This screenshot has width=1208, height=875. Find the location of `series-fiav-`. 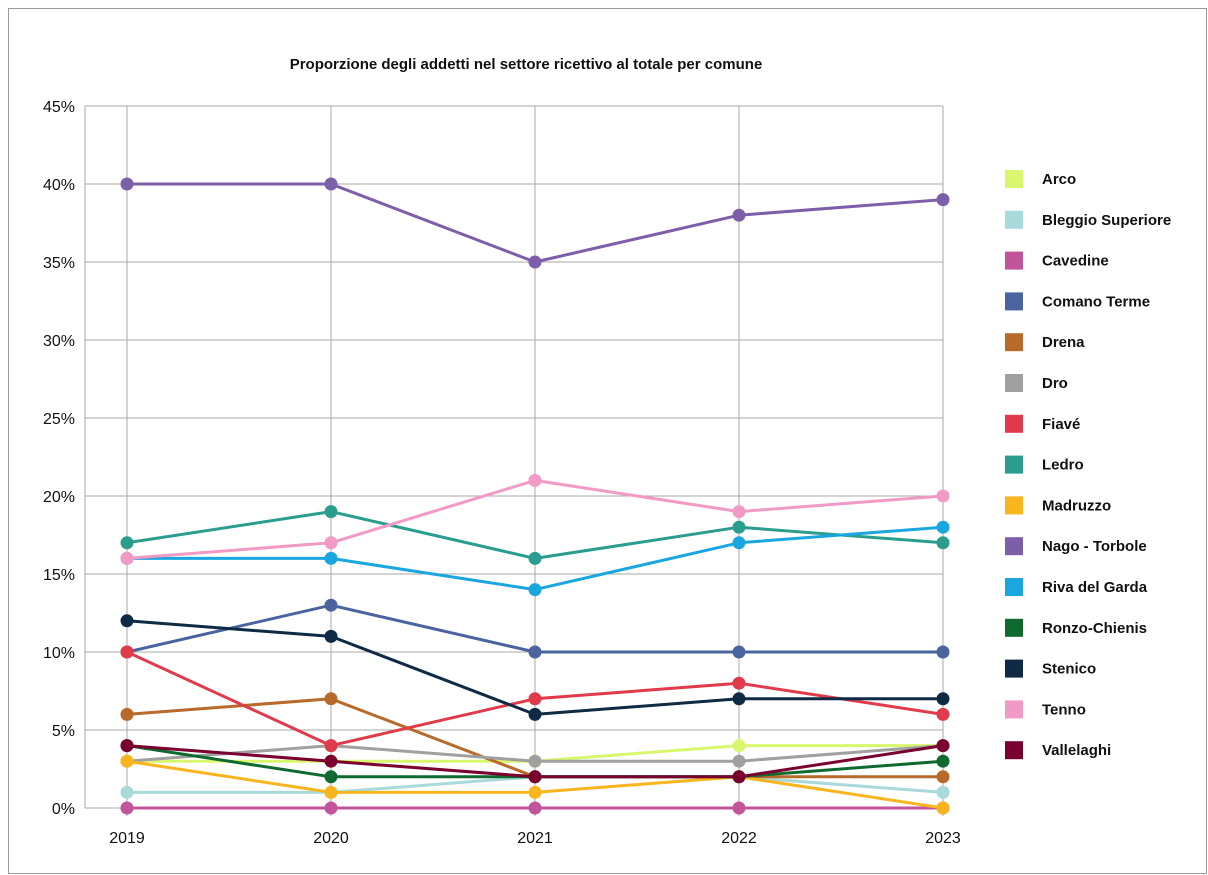

series-fiav- is located at coordinates (535, 699).